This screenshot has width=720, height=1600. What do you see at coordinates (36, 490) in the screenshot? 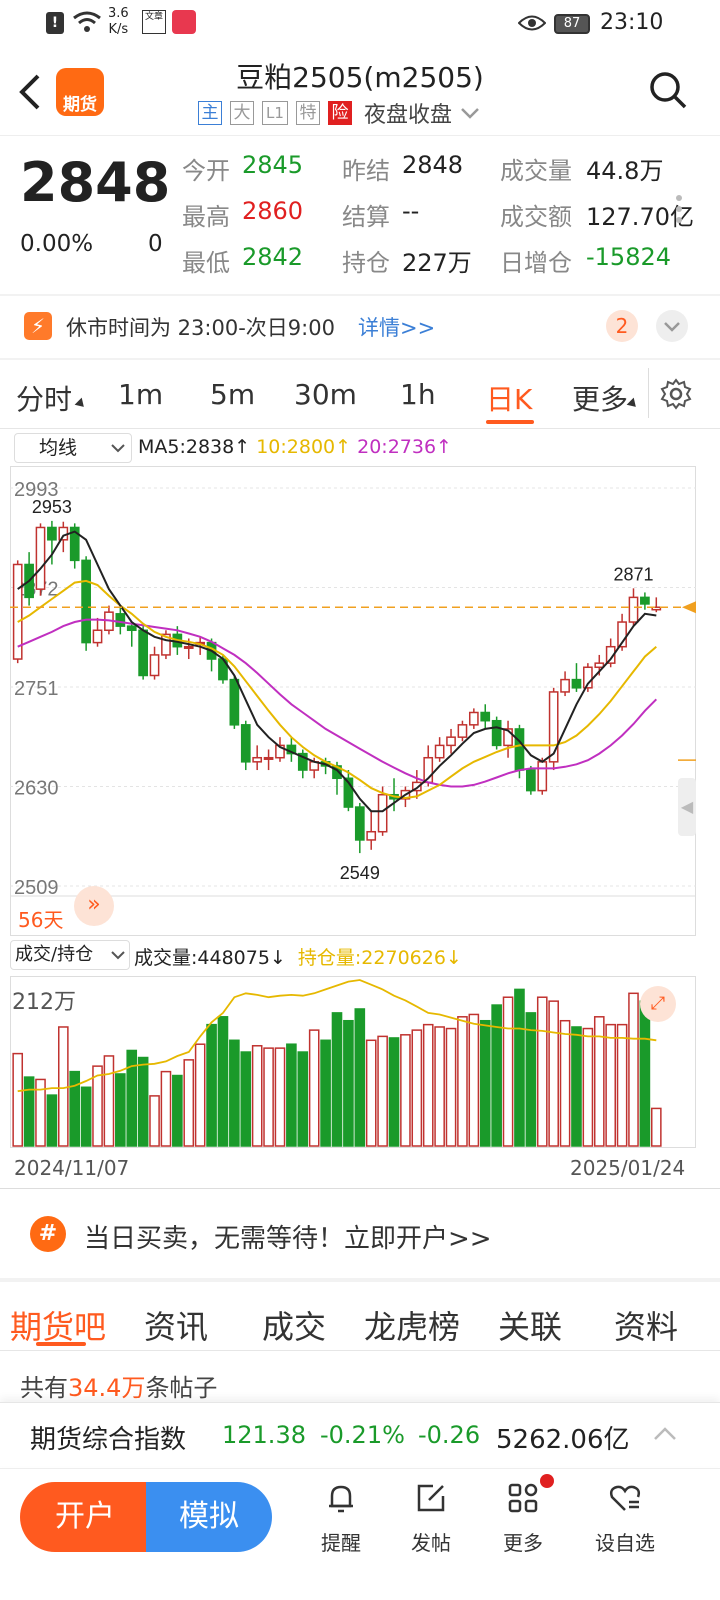
I see `y-tick-label: 2993` at bounding box center [36, 490].